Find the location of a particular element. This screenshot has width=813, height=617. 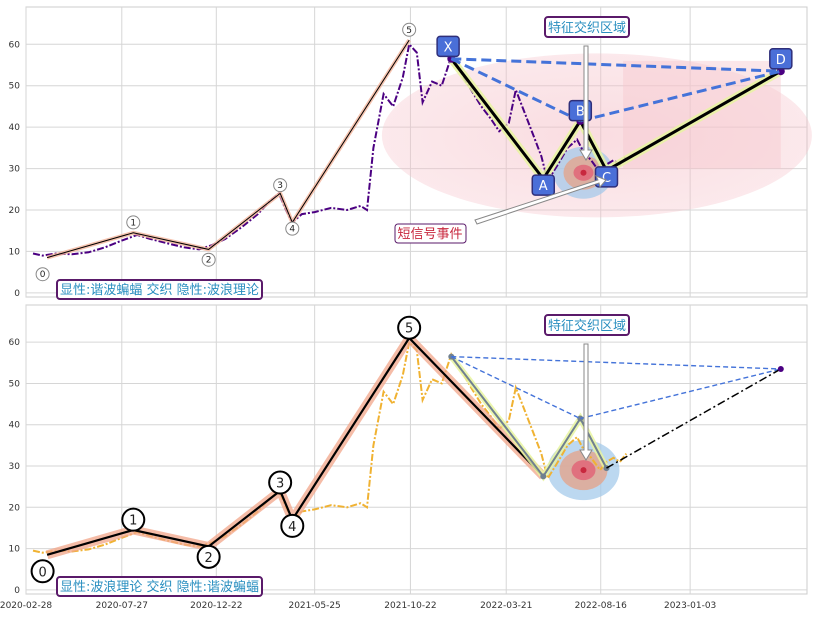

x-tick-label: 2021-10-22 is located at coordinates (410, 606).